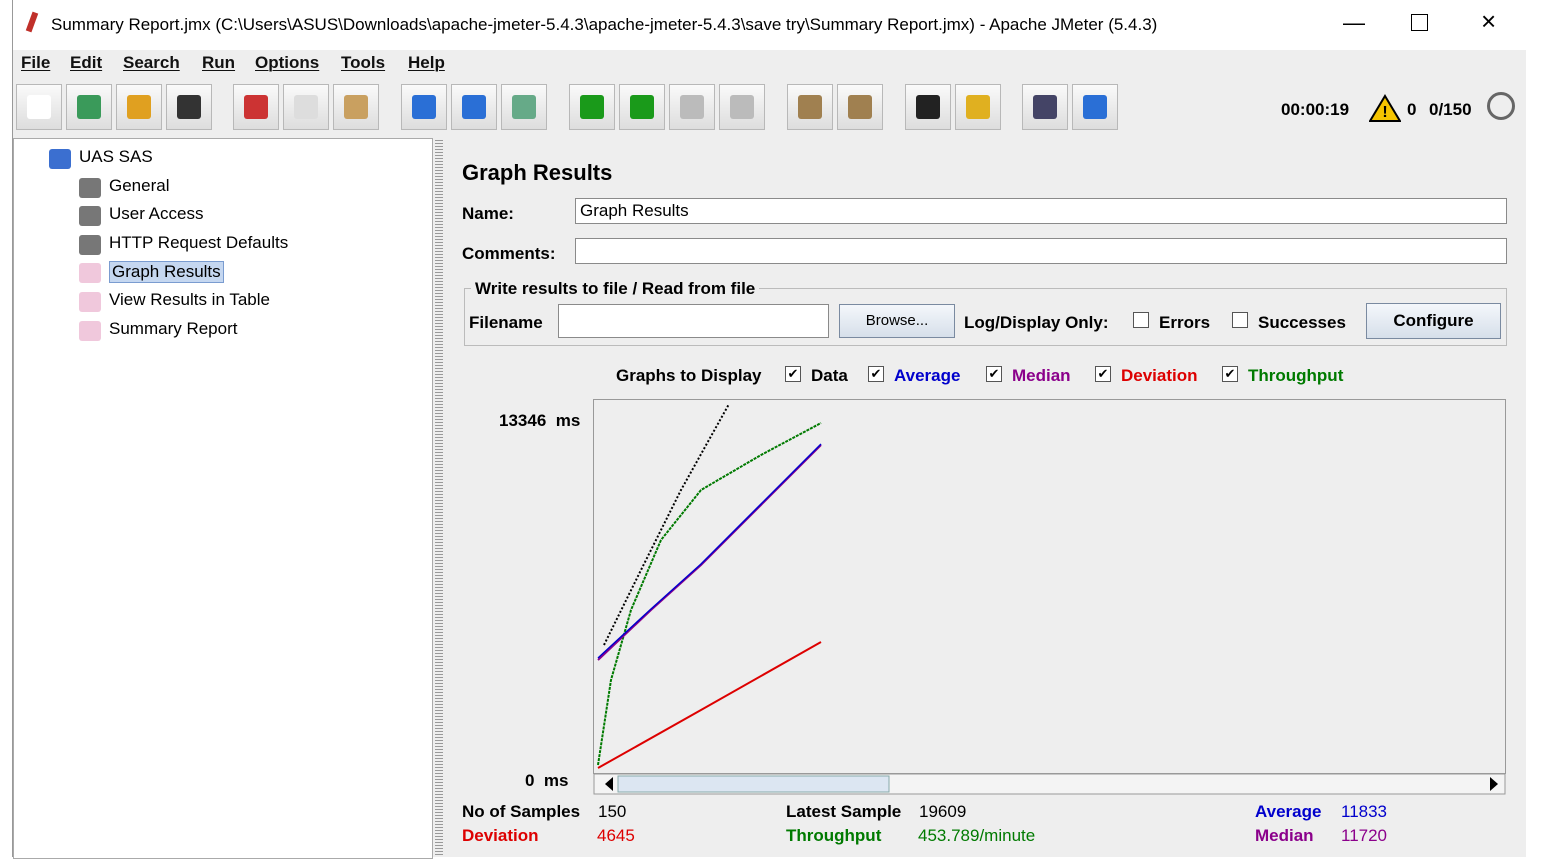  Describe the element at coordinates (609, 784) in the screenshot. I see `scroll-left` at that location.